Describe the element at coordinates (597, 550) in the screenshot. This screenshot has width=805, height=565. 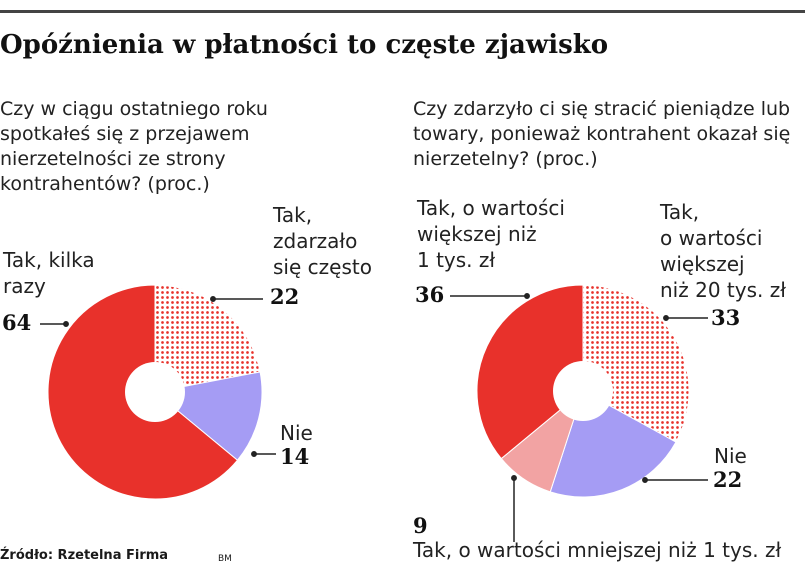
I see `c2-lt1k-label: Tak, o wartości mniejszej niż 1 tys. zł` at that location.